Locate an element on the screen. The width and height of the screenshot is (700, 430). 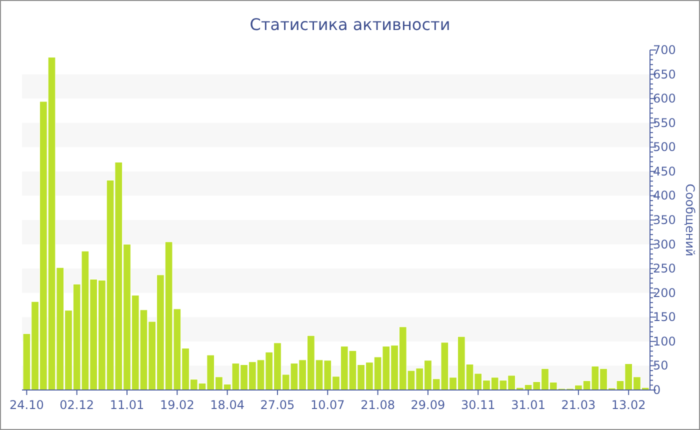
x-tick-label: 10.07 is located at coordinates (327, 405).